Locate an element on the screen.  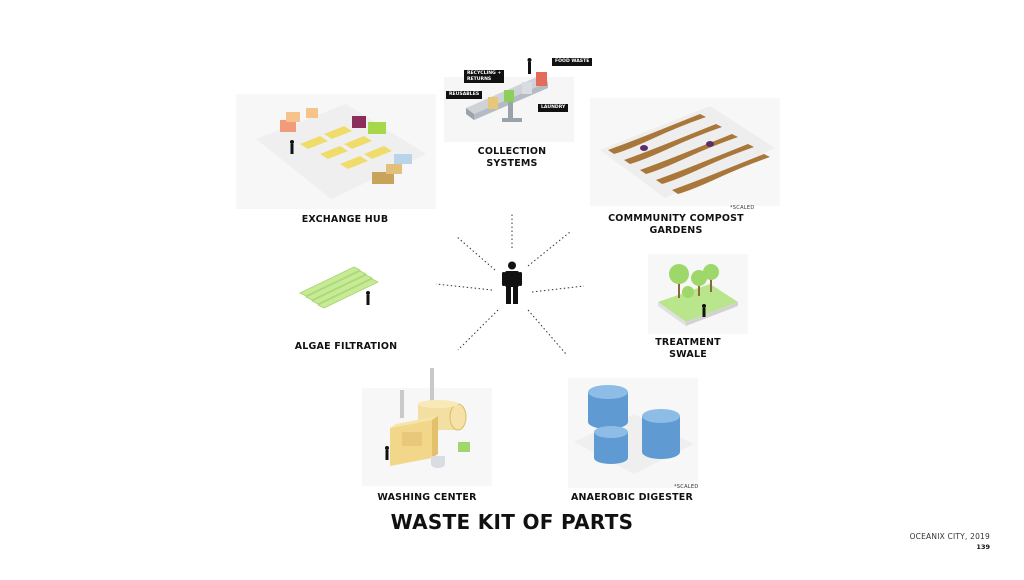
page-title: WASTE KIT OF PARTS is located at coordinates (512, 522).